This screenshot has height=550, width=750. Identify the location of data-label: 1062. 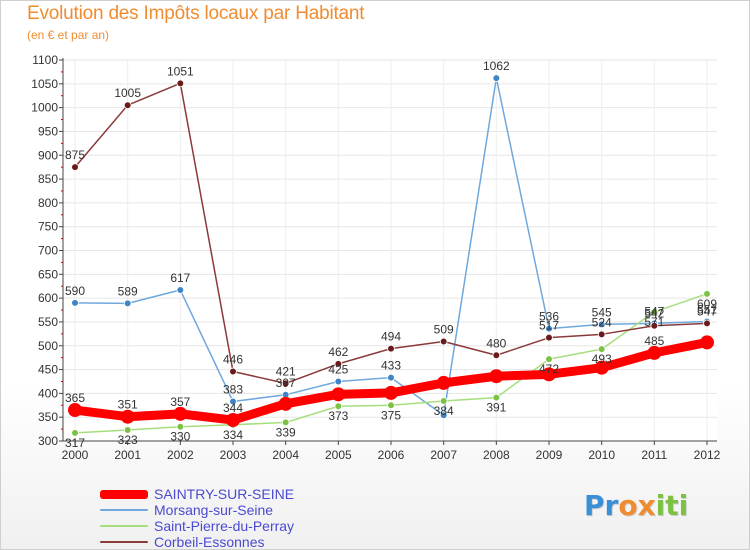
(496, 66).